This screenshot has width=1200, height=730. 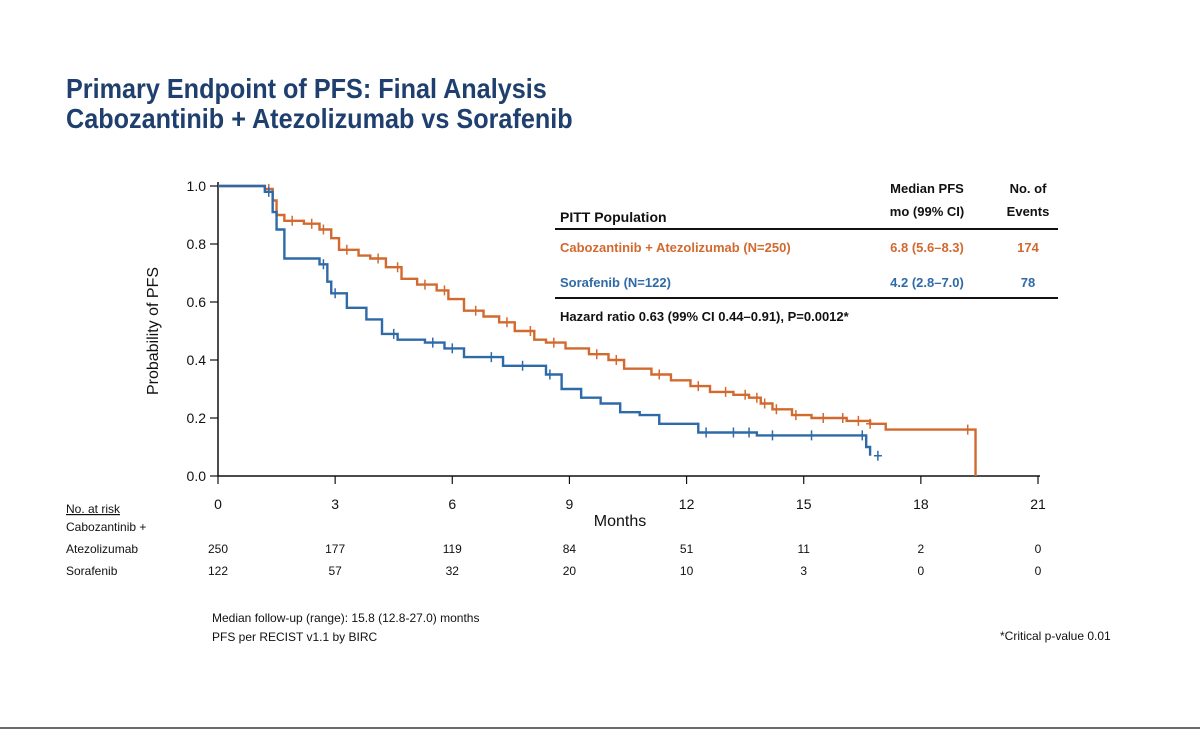 What do you see at coordinates (106, 527) in the screenshot?
I see `at-risk-caboz-label-1: Cabozantinib +` at bounding box center [106, 527].